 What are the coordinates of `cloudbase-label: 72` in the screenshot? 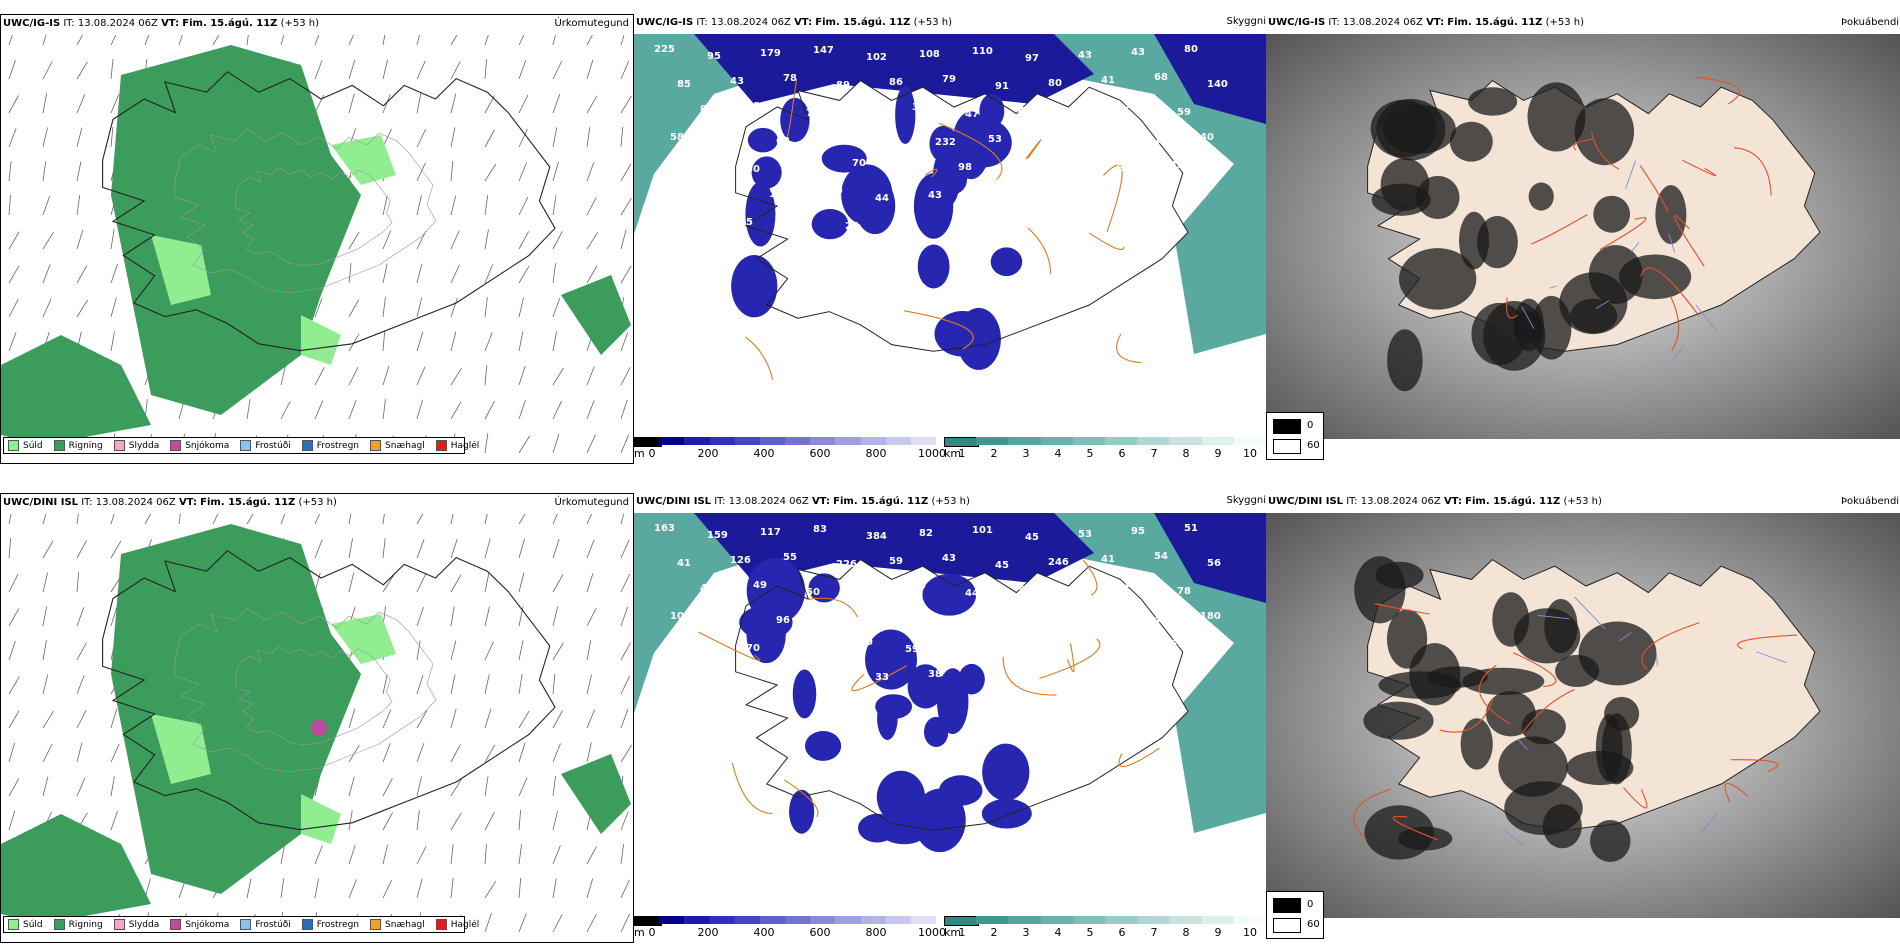 It's located at (723, 197).